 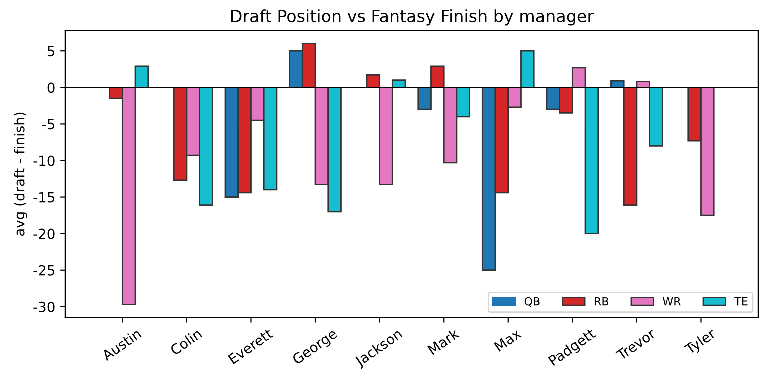 What do you see at coordinates (44, 161) in the screenshot?
I see `y-tick-label: -10` at bounding box center [44, 161].